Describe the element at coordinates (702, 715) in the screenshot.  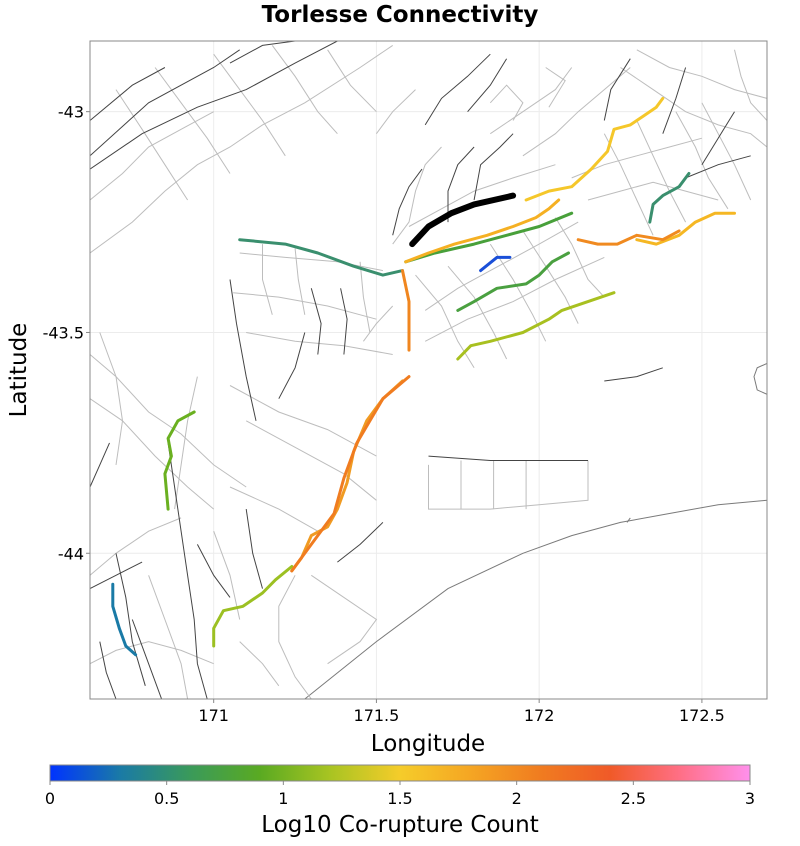
I see `x-tick-label: 172.5` at that location.